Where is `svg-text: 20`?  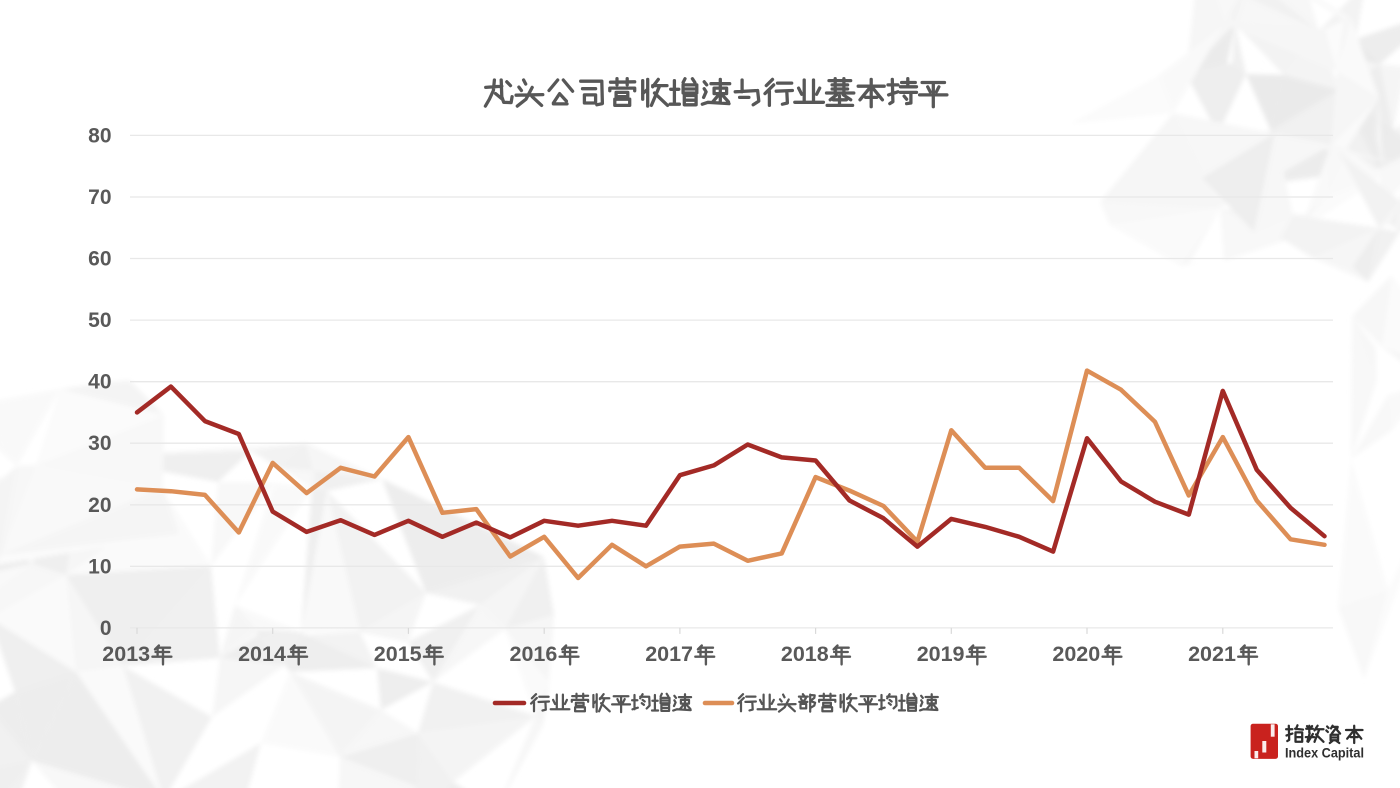
svg-text: 20 is located at coordinates (99, 505).